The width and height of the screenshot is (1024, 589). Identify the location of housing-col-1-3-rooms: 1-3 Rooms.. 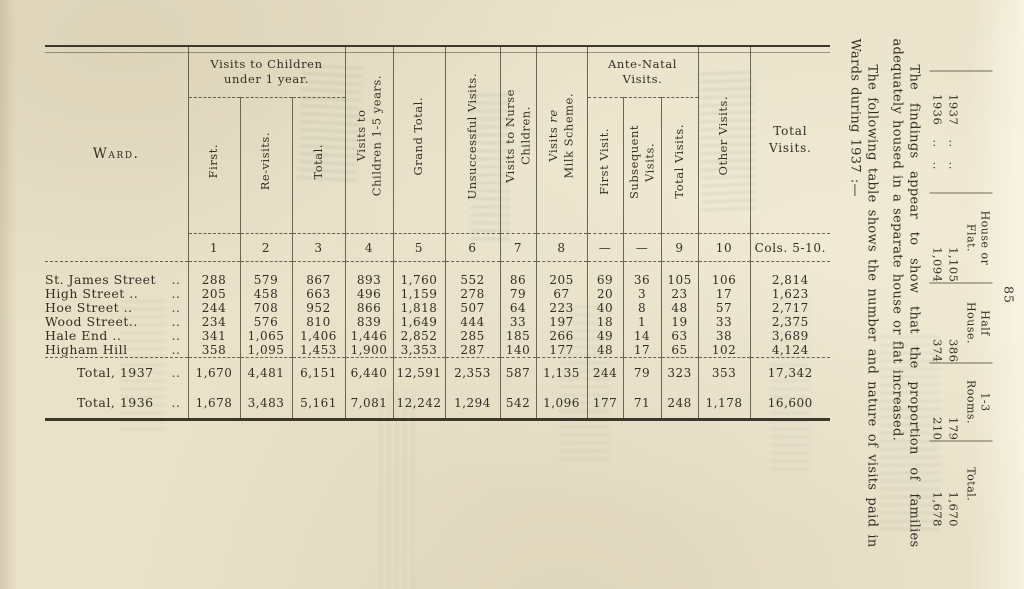
(977, 402).